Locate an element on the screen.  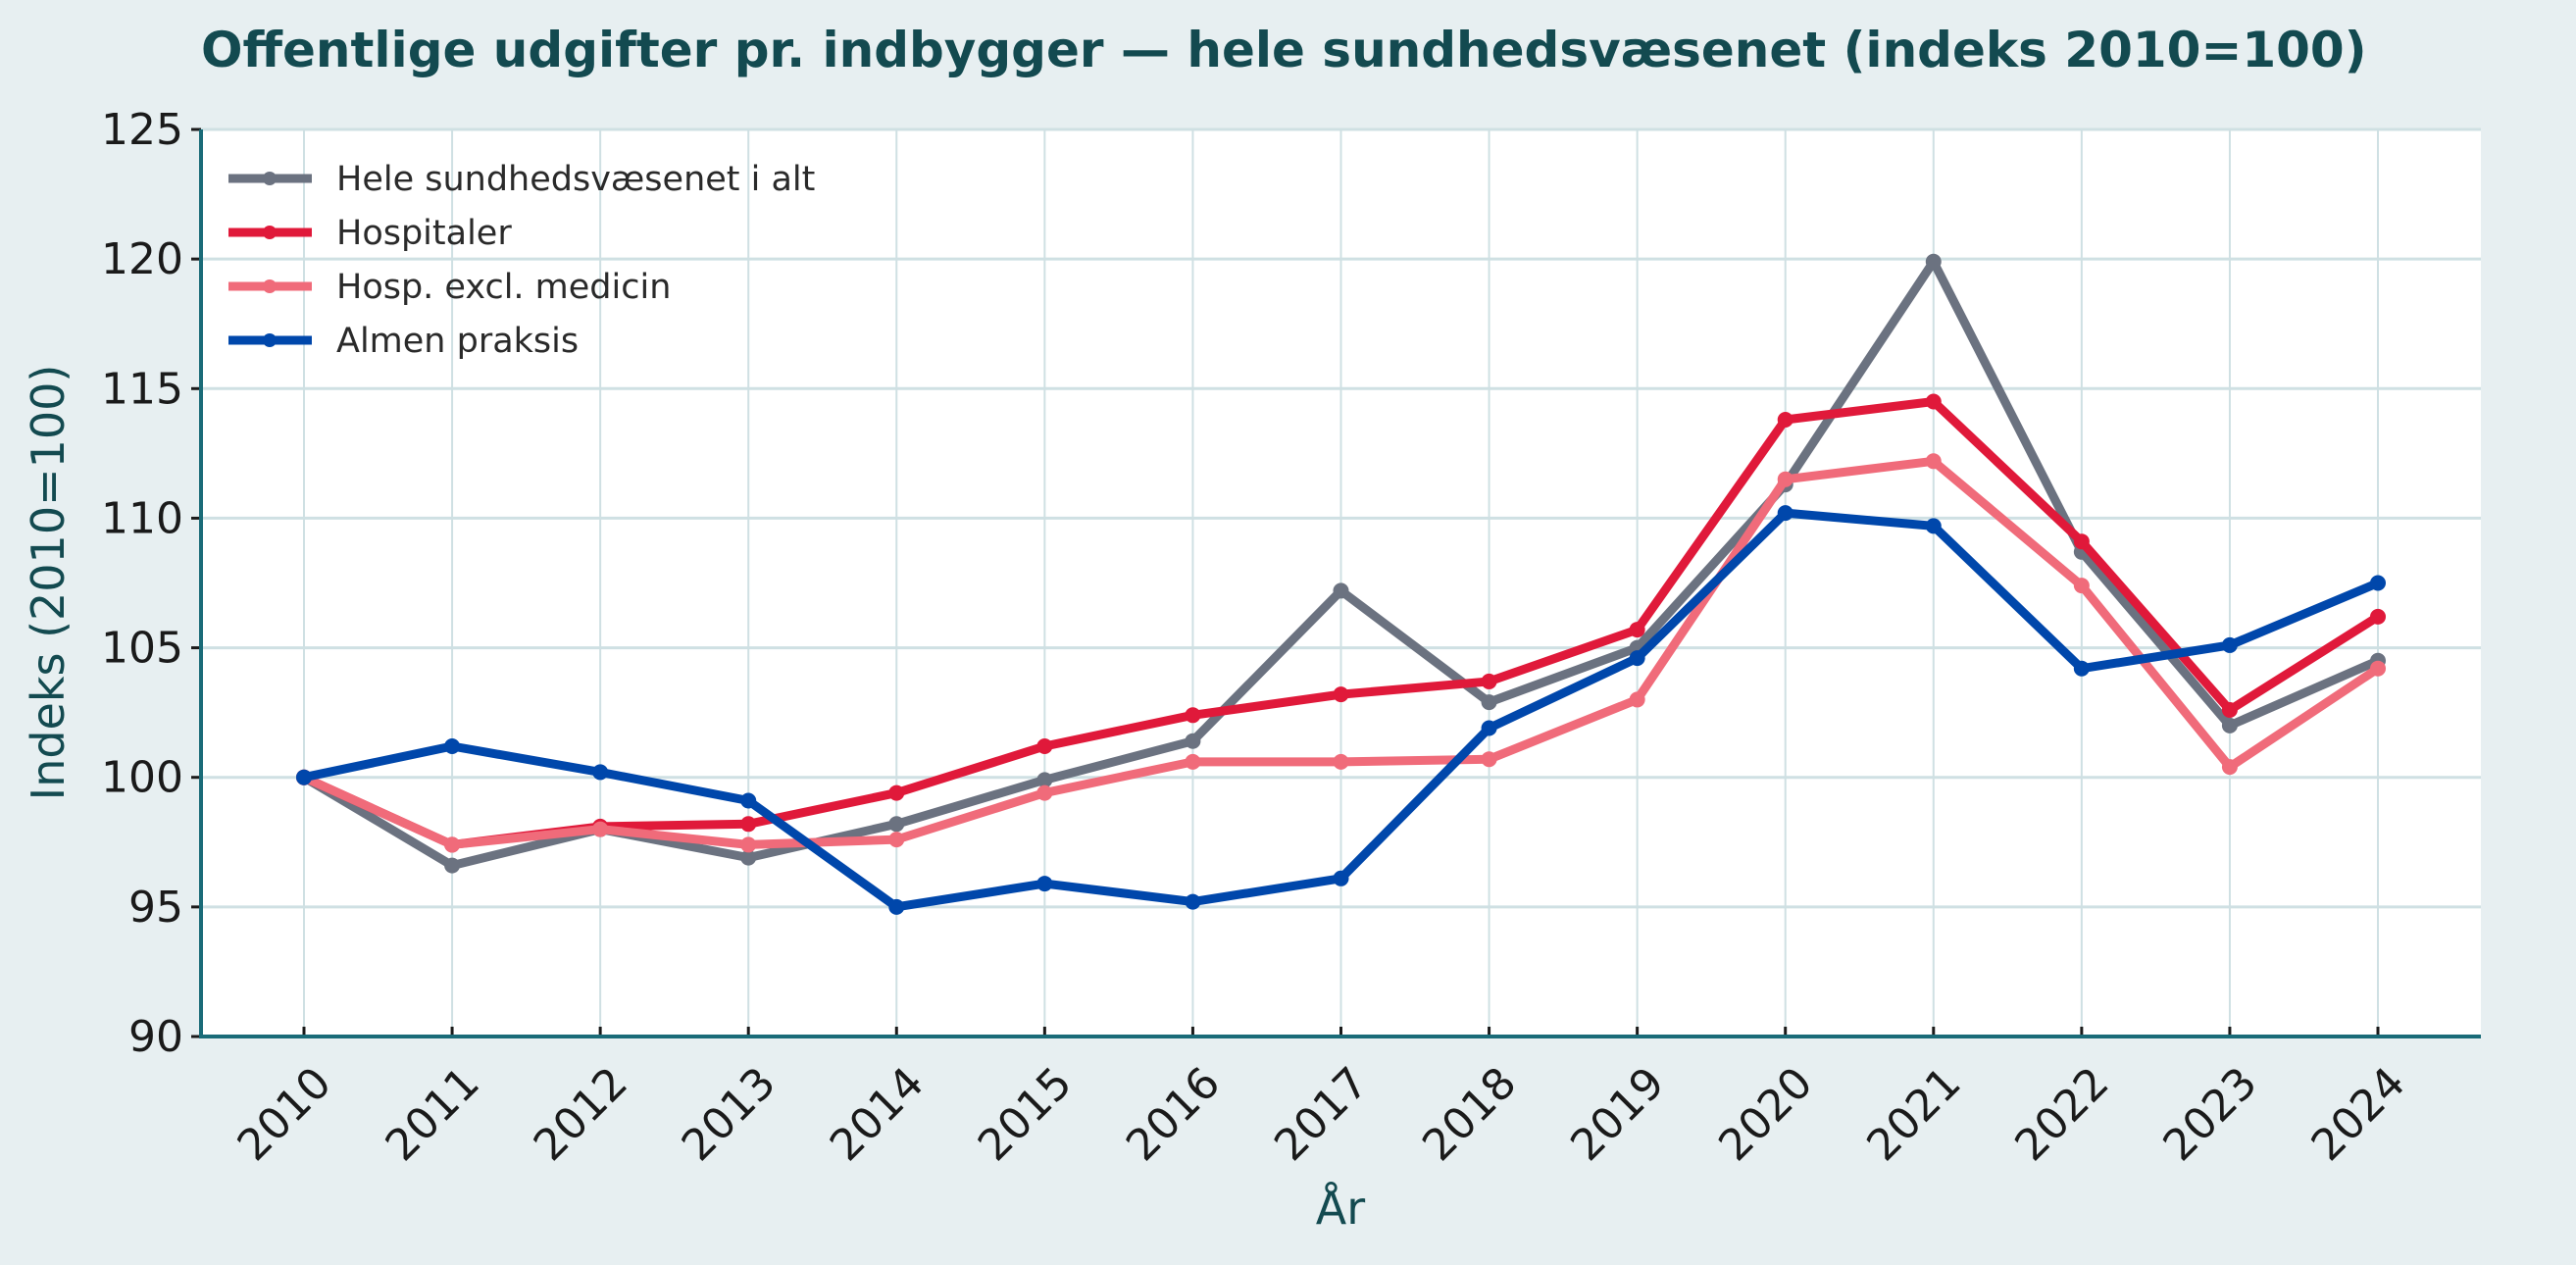
x-tick-label: 2015 is located at coordinates (1025, 1115).